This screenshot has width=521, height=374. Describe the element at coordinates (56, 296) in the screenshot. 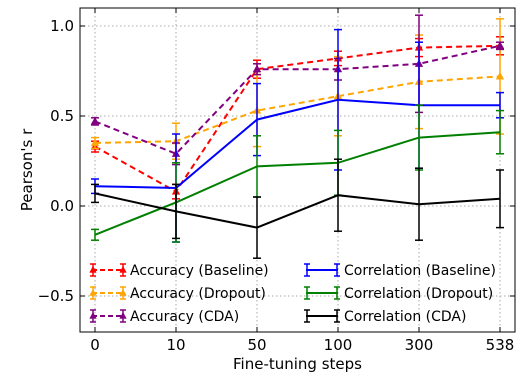

I see `y-tick-label: −0.5` at that location.